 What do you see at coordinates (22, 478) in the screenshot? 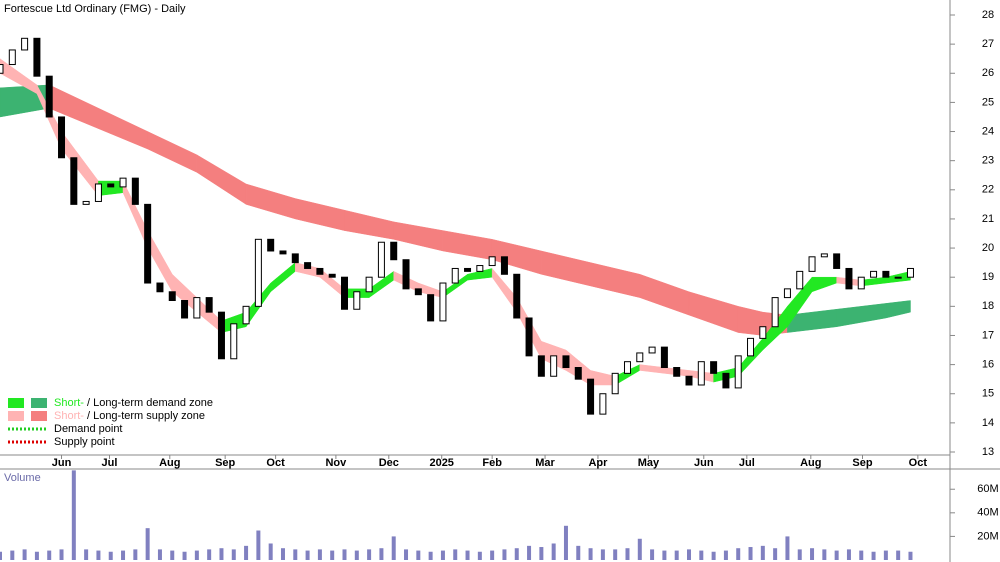
I see `volume-label: Volume` at bounding box center [22, 478].